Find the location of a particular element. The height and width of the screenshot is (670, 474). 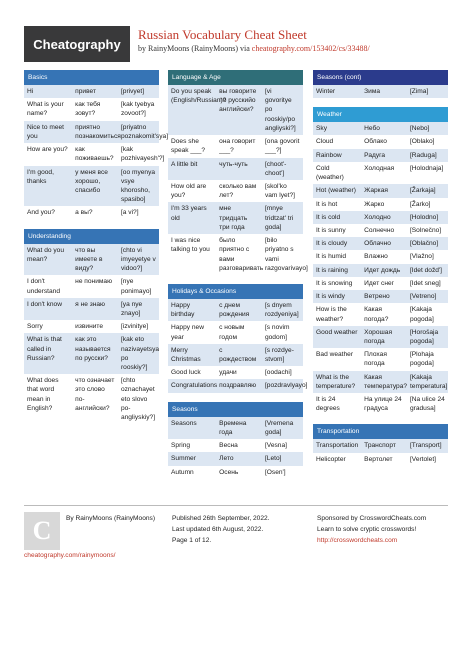

transliteration: [Holodno] is located at coordinates (427, 217).